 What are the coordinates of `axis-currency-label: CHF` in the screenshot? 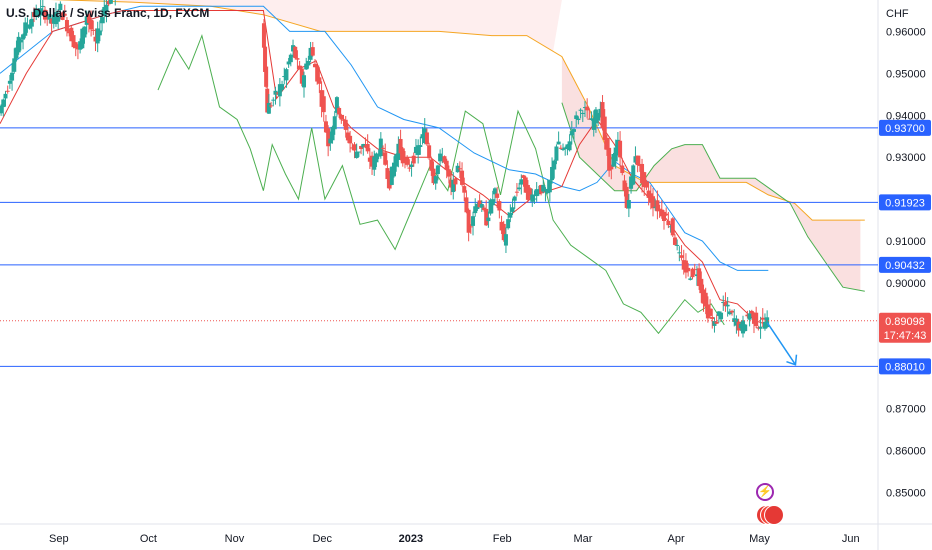 It's located at (897, 14).